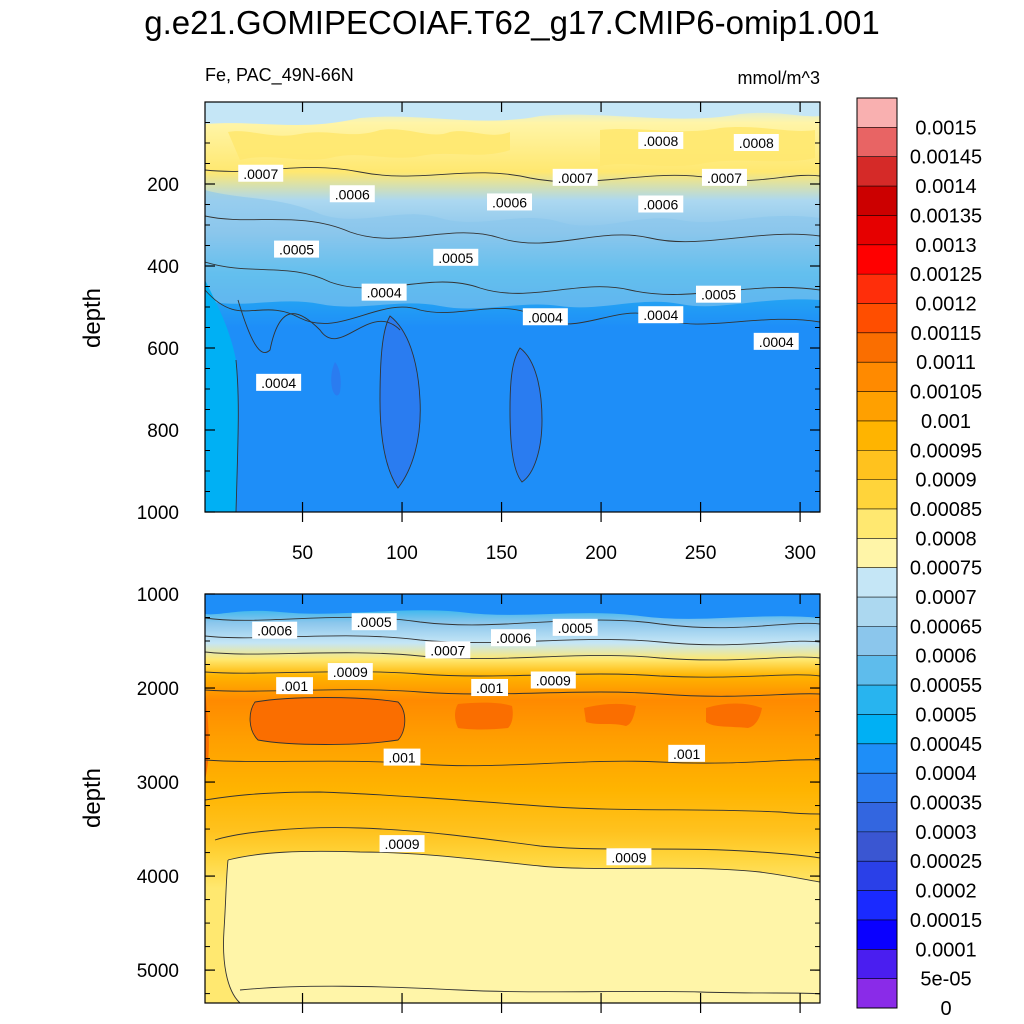 This screenshot has width=1024, height=1024. What do you see at coordinates (946, 393) in the screenshot?
I see `colorbar-label: 0.00105` at bounding box center [946, 393].